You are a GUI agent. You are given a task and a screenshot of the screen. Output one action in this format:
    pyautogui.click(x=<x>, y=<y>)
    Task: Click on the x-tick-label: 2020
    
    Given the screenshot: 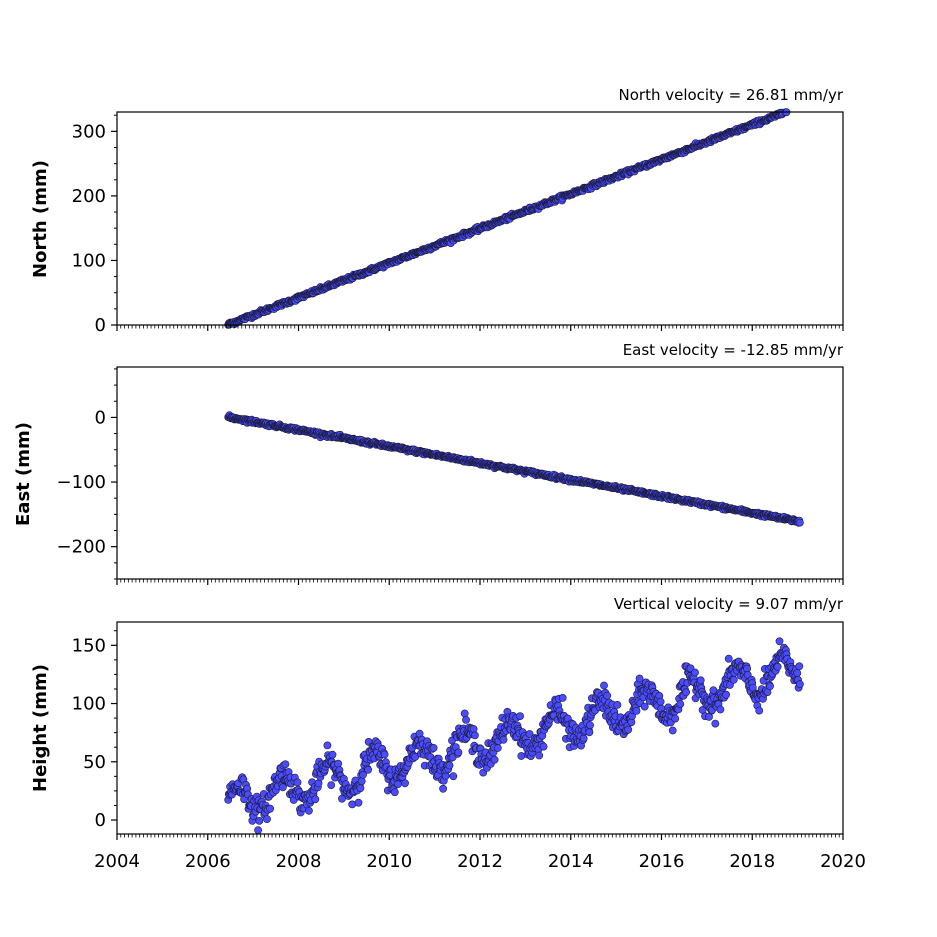 What is the action you would take?
    pyautogui.click(x=843, y=861)
    